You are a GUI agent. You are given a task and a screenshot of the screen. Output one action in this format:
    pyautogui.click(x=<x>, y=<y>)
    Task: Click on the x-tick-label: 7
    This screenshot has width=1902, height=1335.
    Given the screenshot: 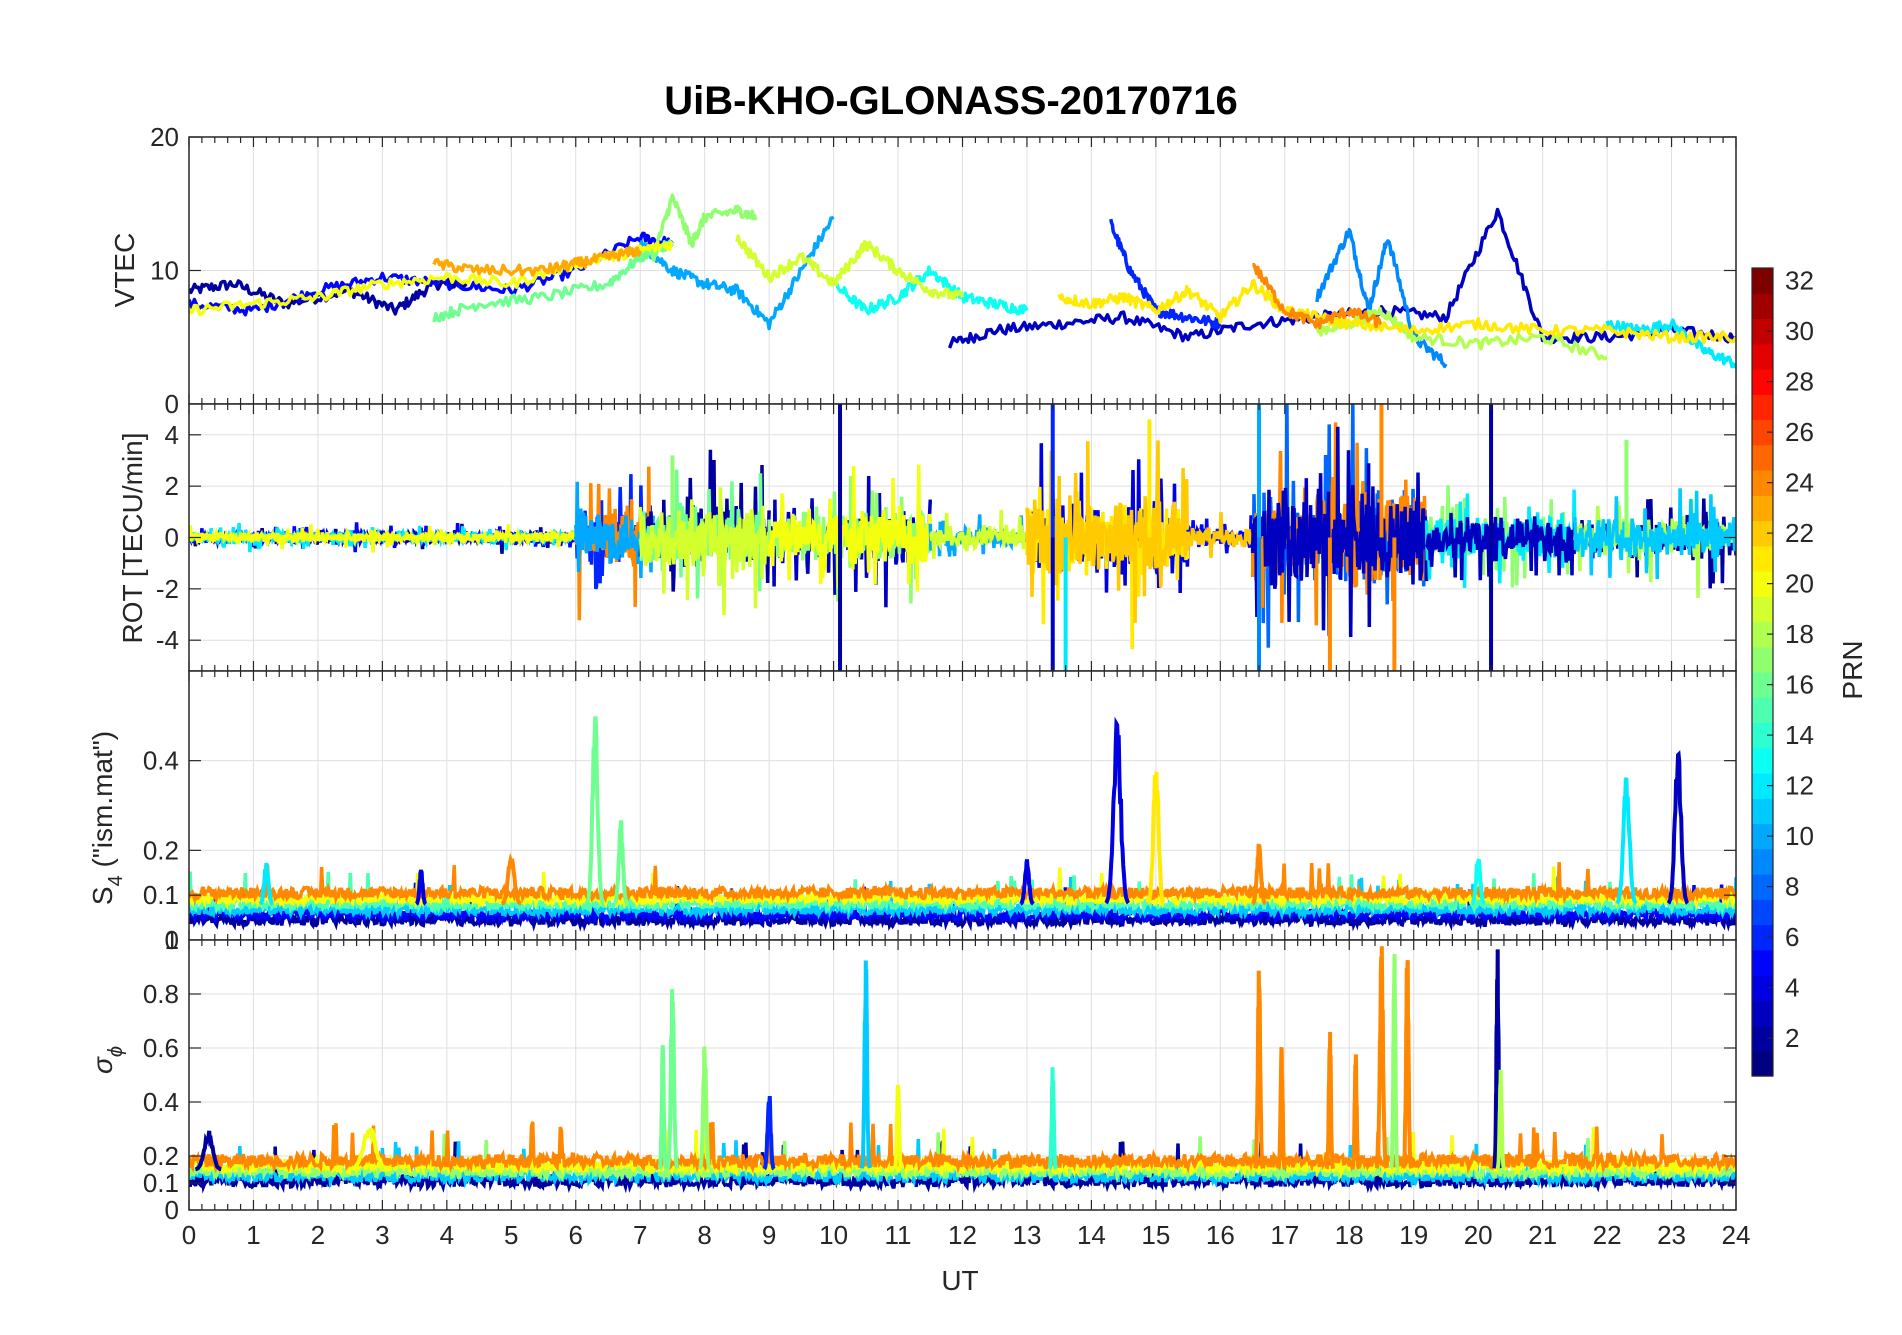 What is the action you would take?
    pyautogui.click(x=640, y=1235)
    